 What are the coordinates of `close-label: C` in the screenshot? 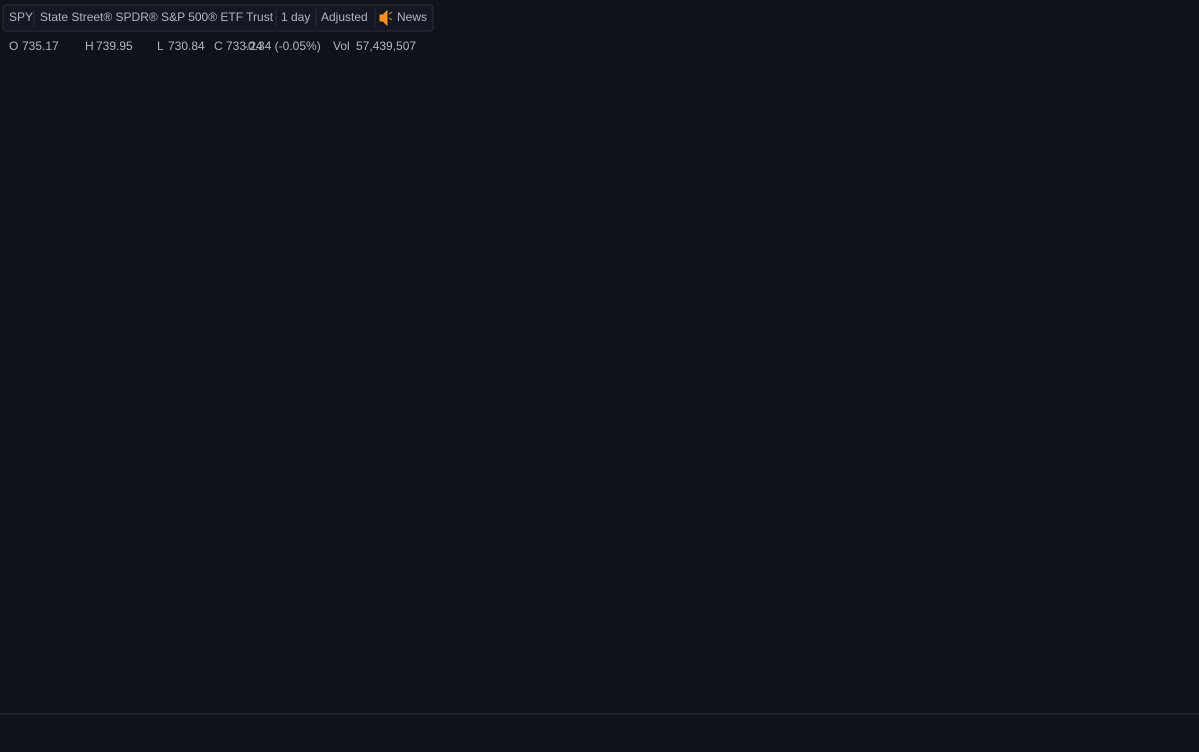 It's located at (218, 46).